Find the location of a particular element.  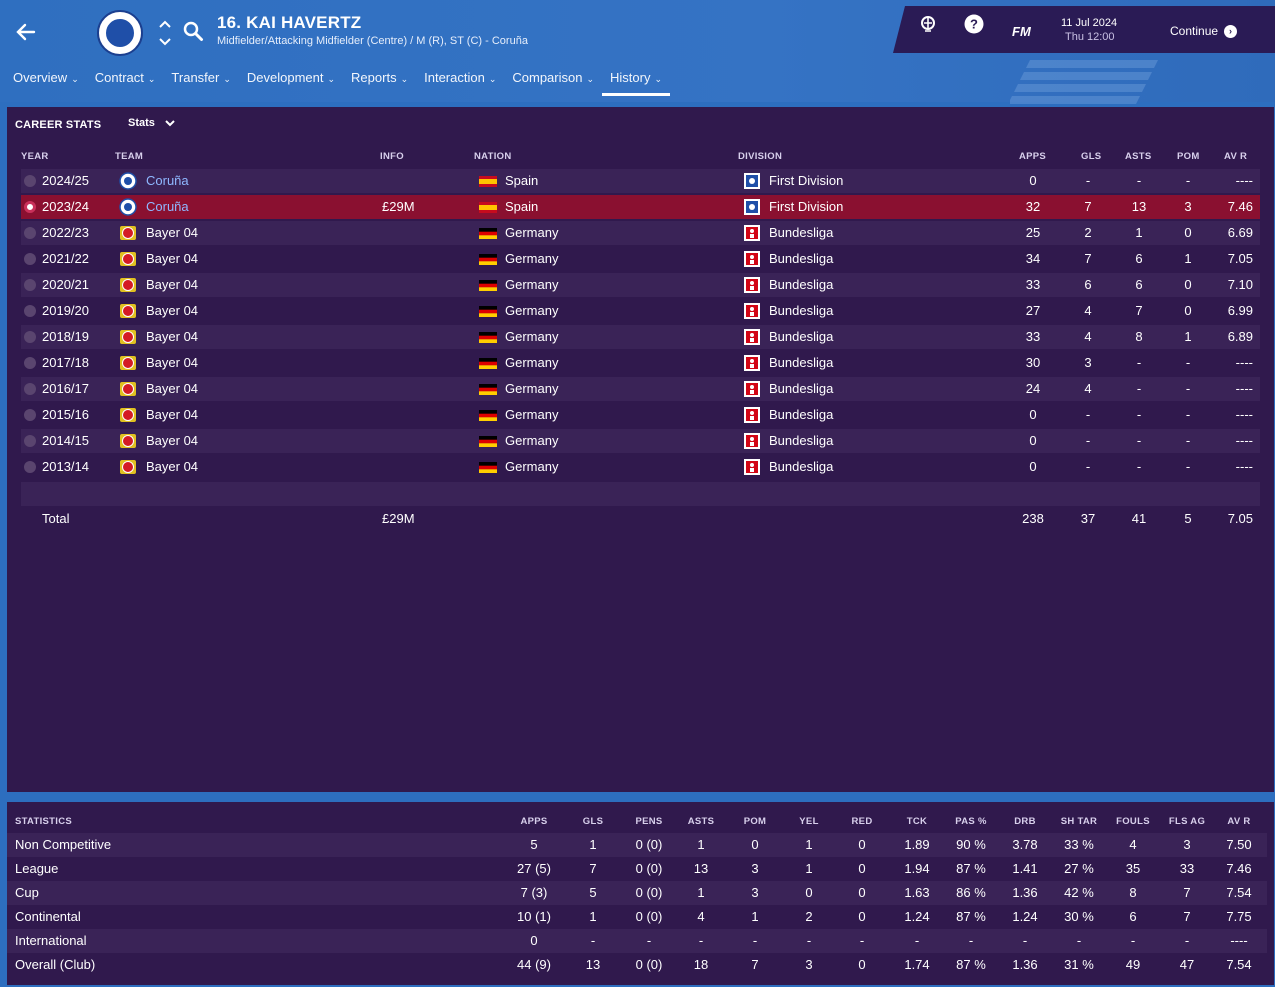

stats-view-dropdown: Stats is located at coordinates (151, 123).